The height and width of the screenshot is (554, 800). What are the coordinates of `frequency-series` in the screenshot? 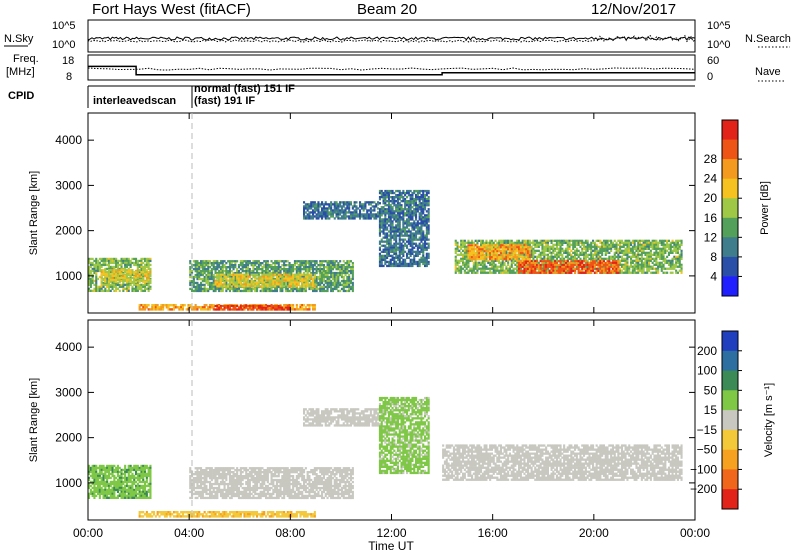 It's located at (391, 70).